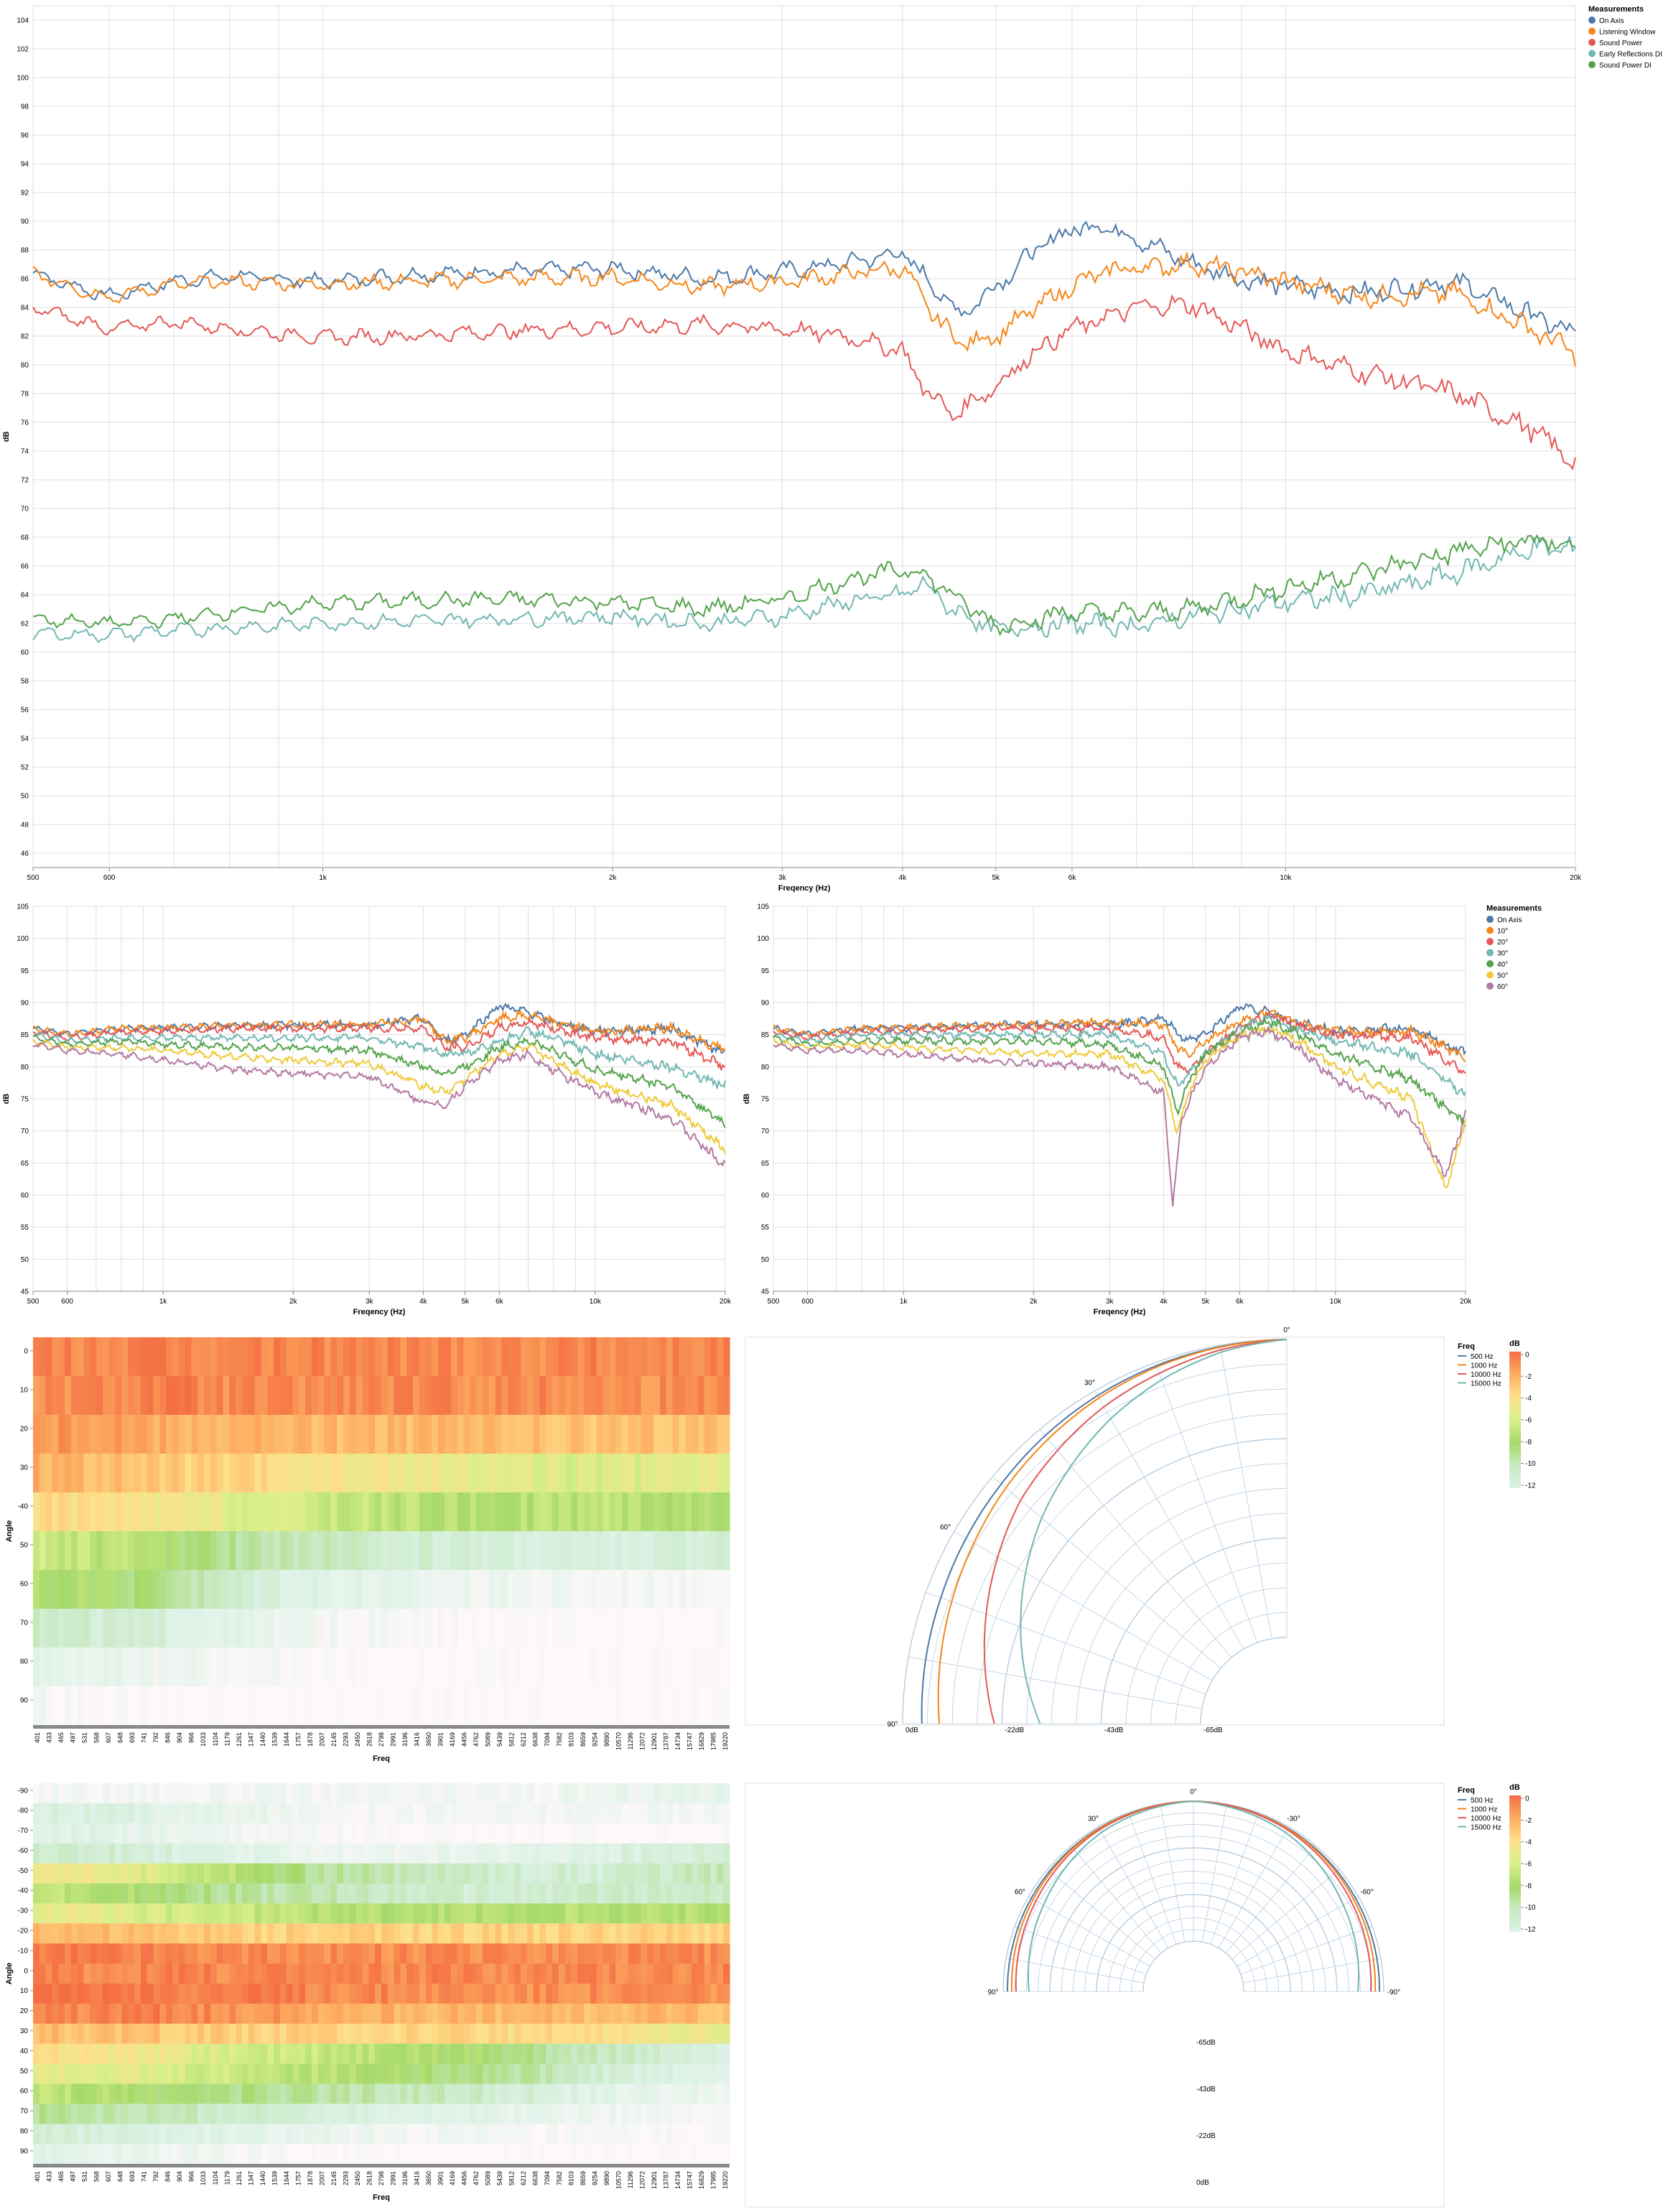 The image size is (1676, 2212). What do you see at coordinates (144, 2176) in the screenshot?
I see `x-tick-label: 741` at bounding box center [144, 2176].